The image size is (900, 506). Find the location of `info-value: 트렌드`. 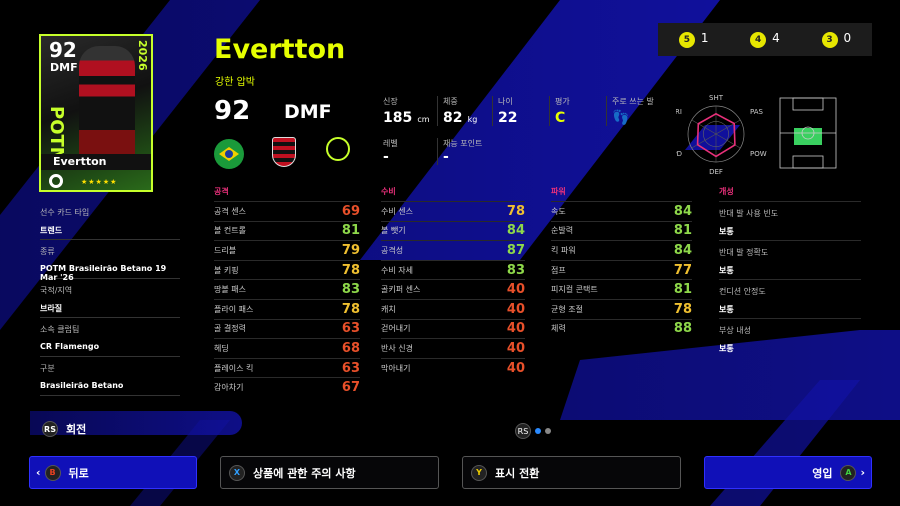

info-value: 트렌드 is located at coordinates (51, 230).